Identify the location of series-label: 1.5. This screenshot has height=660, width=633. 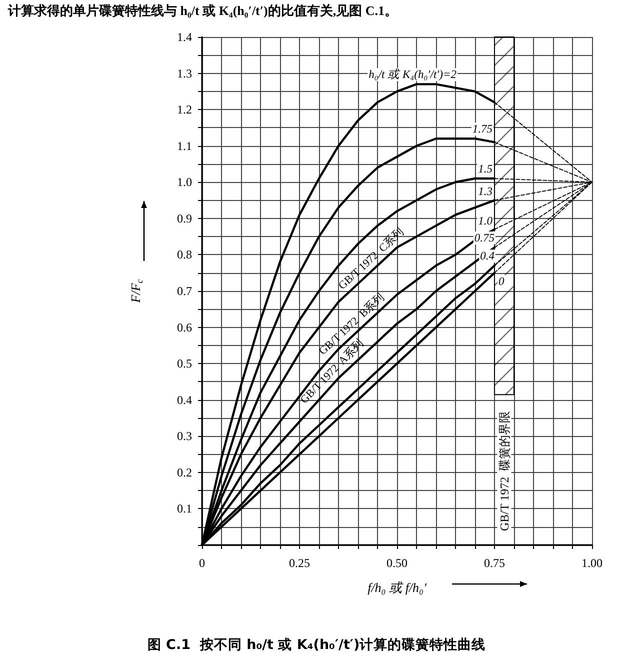
(485, 170).